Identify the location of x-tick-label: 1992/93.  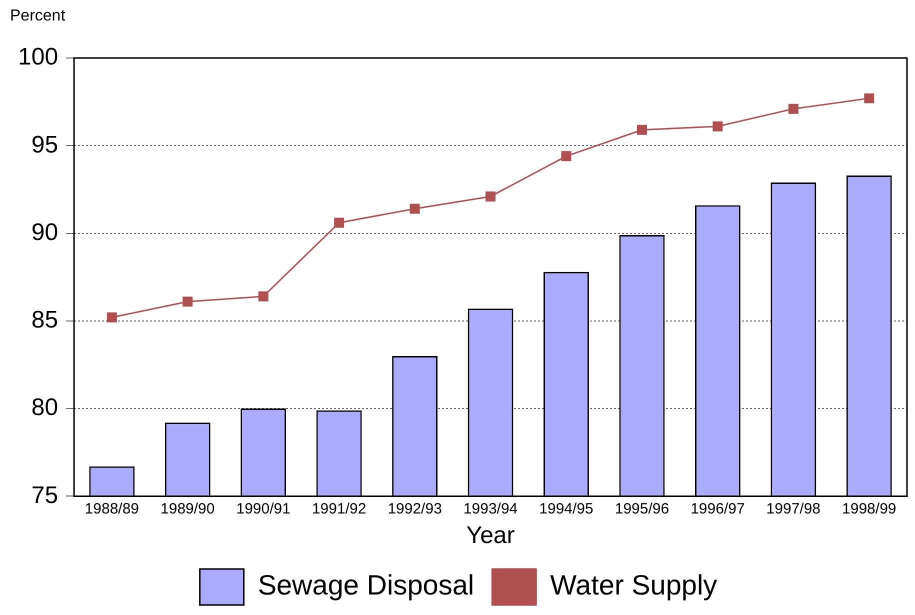
(415, 509).